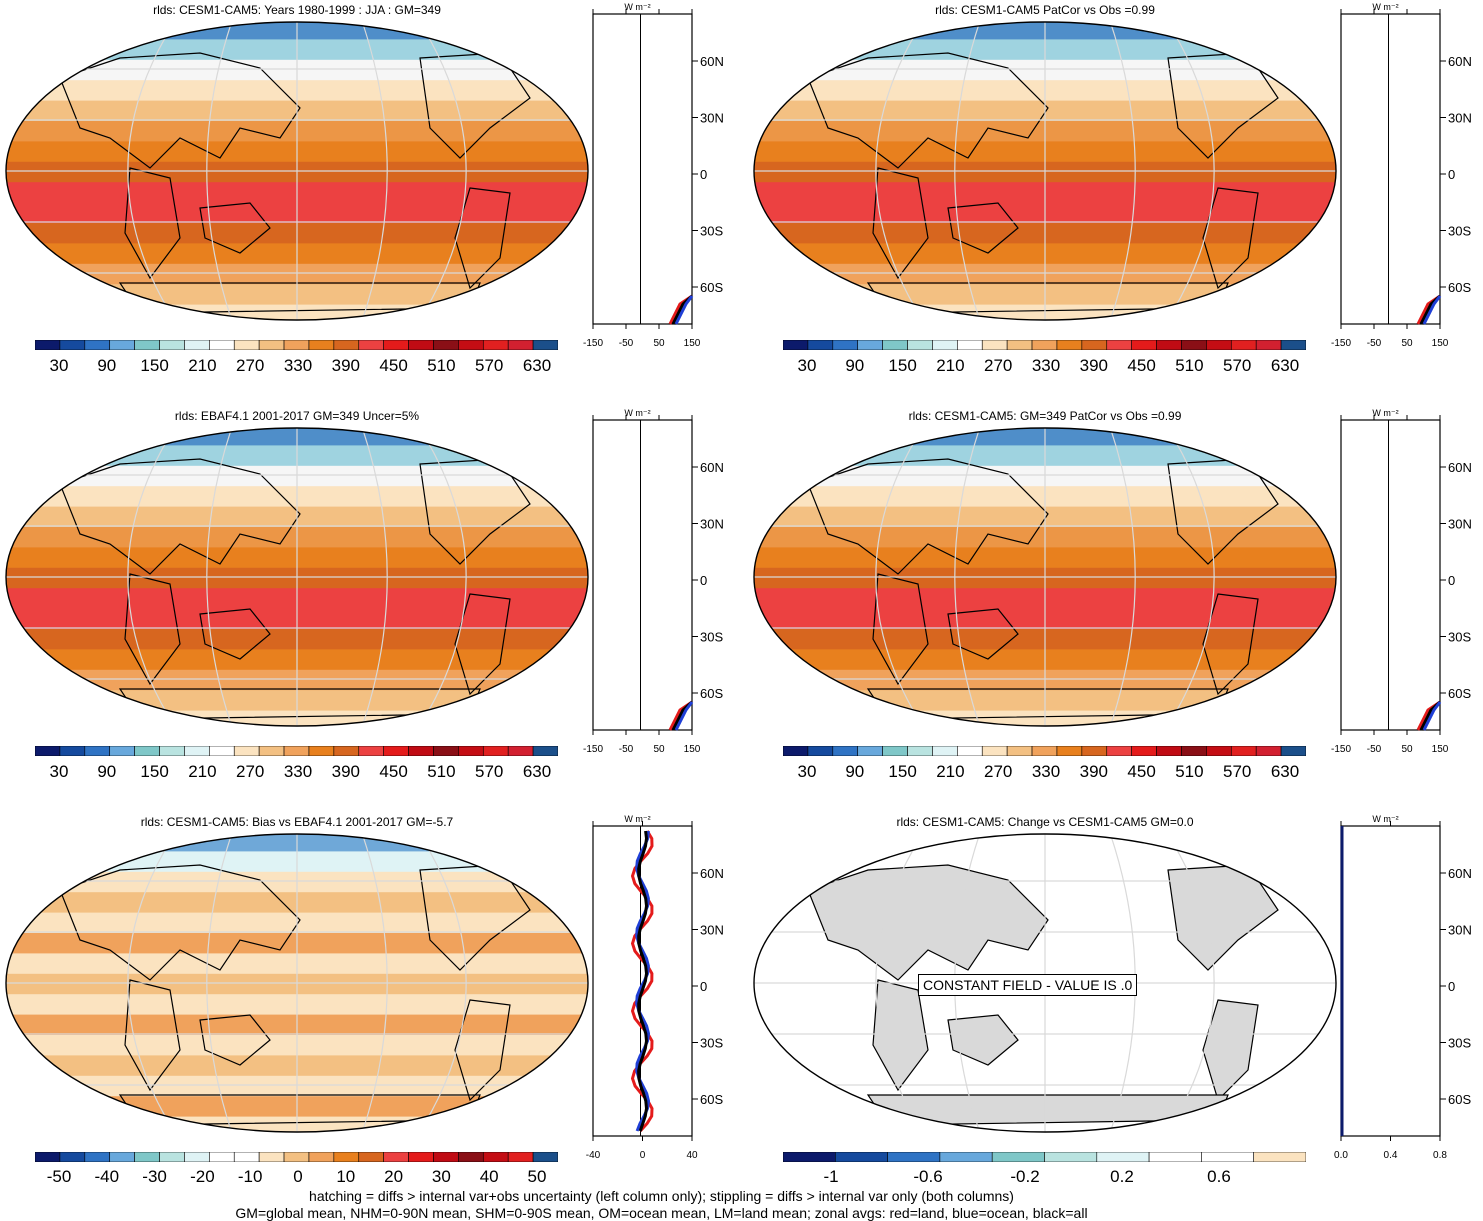 The image size is (1483, 1221). I want to click on colorbar-label: 90, so click(855, 365).